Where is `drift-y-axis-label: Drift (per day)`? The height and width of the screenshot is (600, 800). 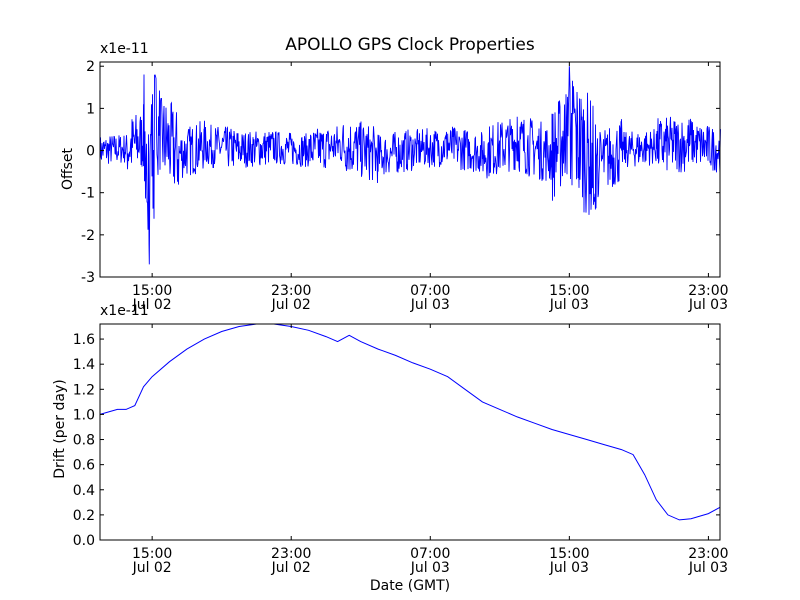
drift-y-axis-label: Drift (per day) is located at coordinates (60, 428).